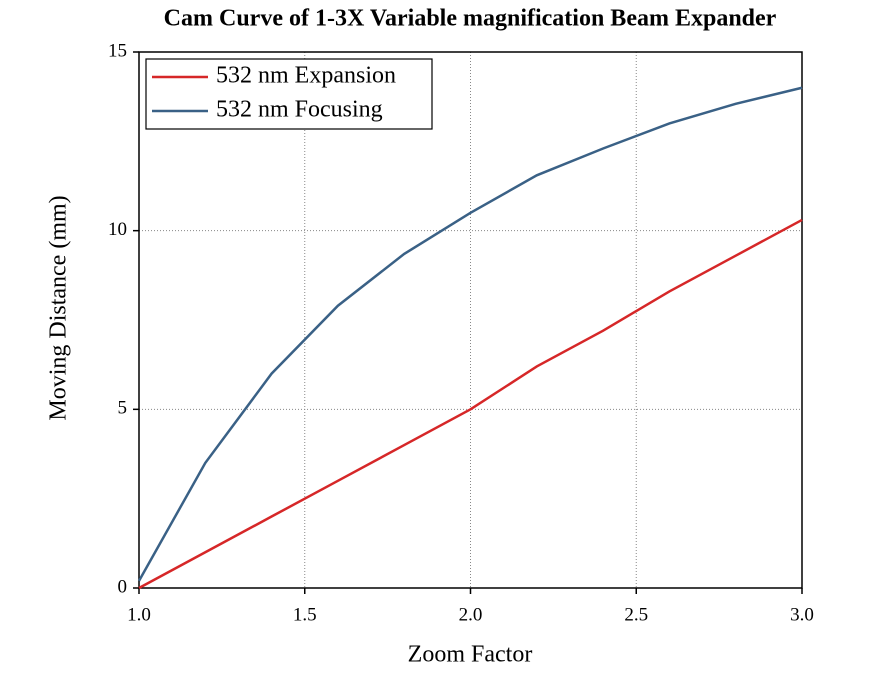 This screenshot has width=873, height=682. What do you see at coordinates (59, 307) in the screenshot?
I see `y-axis-title: Moving Distance (mm)` at bounding box center [59, 307].